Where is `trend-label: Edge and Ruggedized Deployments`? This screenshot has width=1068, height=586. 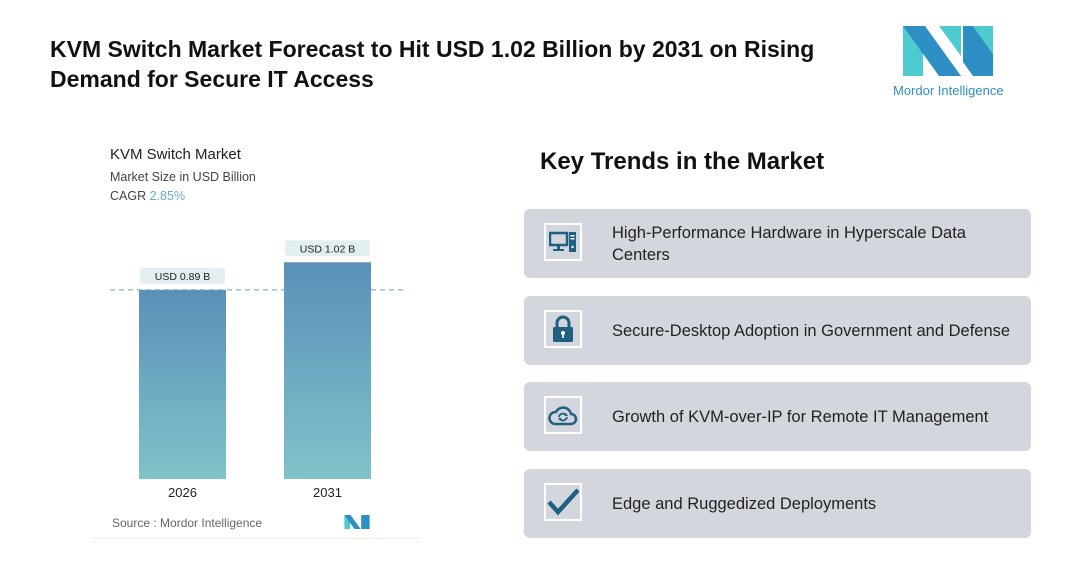 trend-label: Edge and Ruggedized Deployments is located at coordinates (744, 503).